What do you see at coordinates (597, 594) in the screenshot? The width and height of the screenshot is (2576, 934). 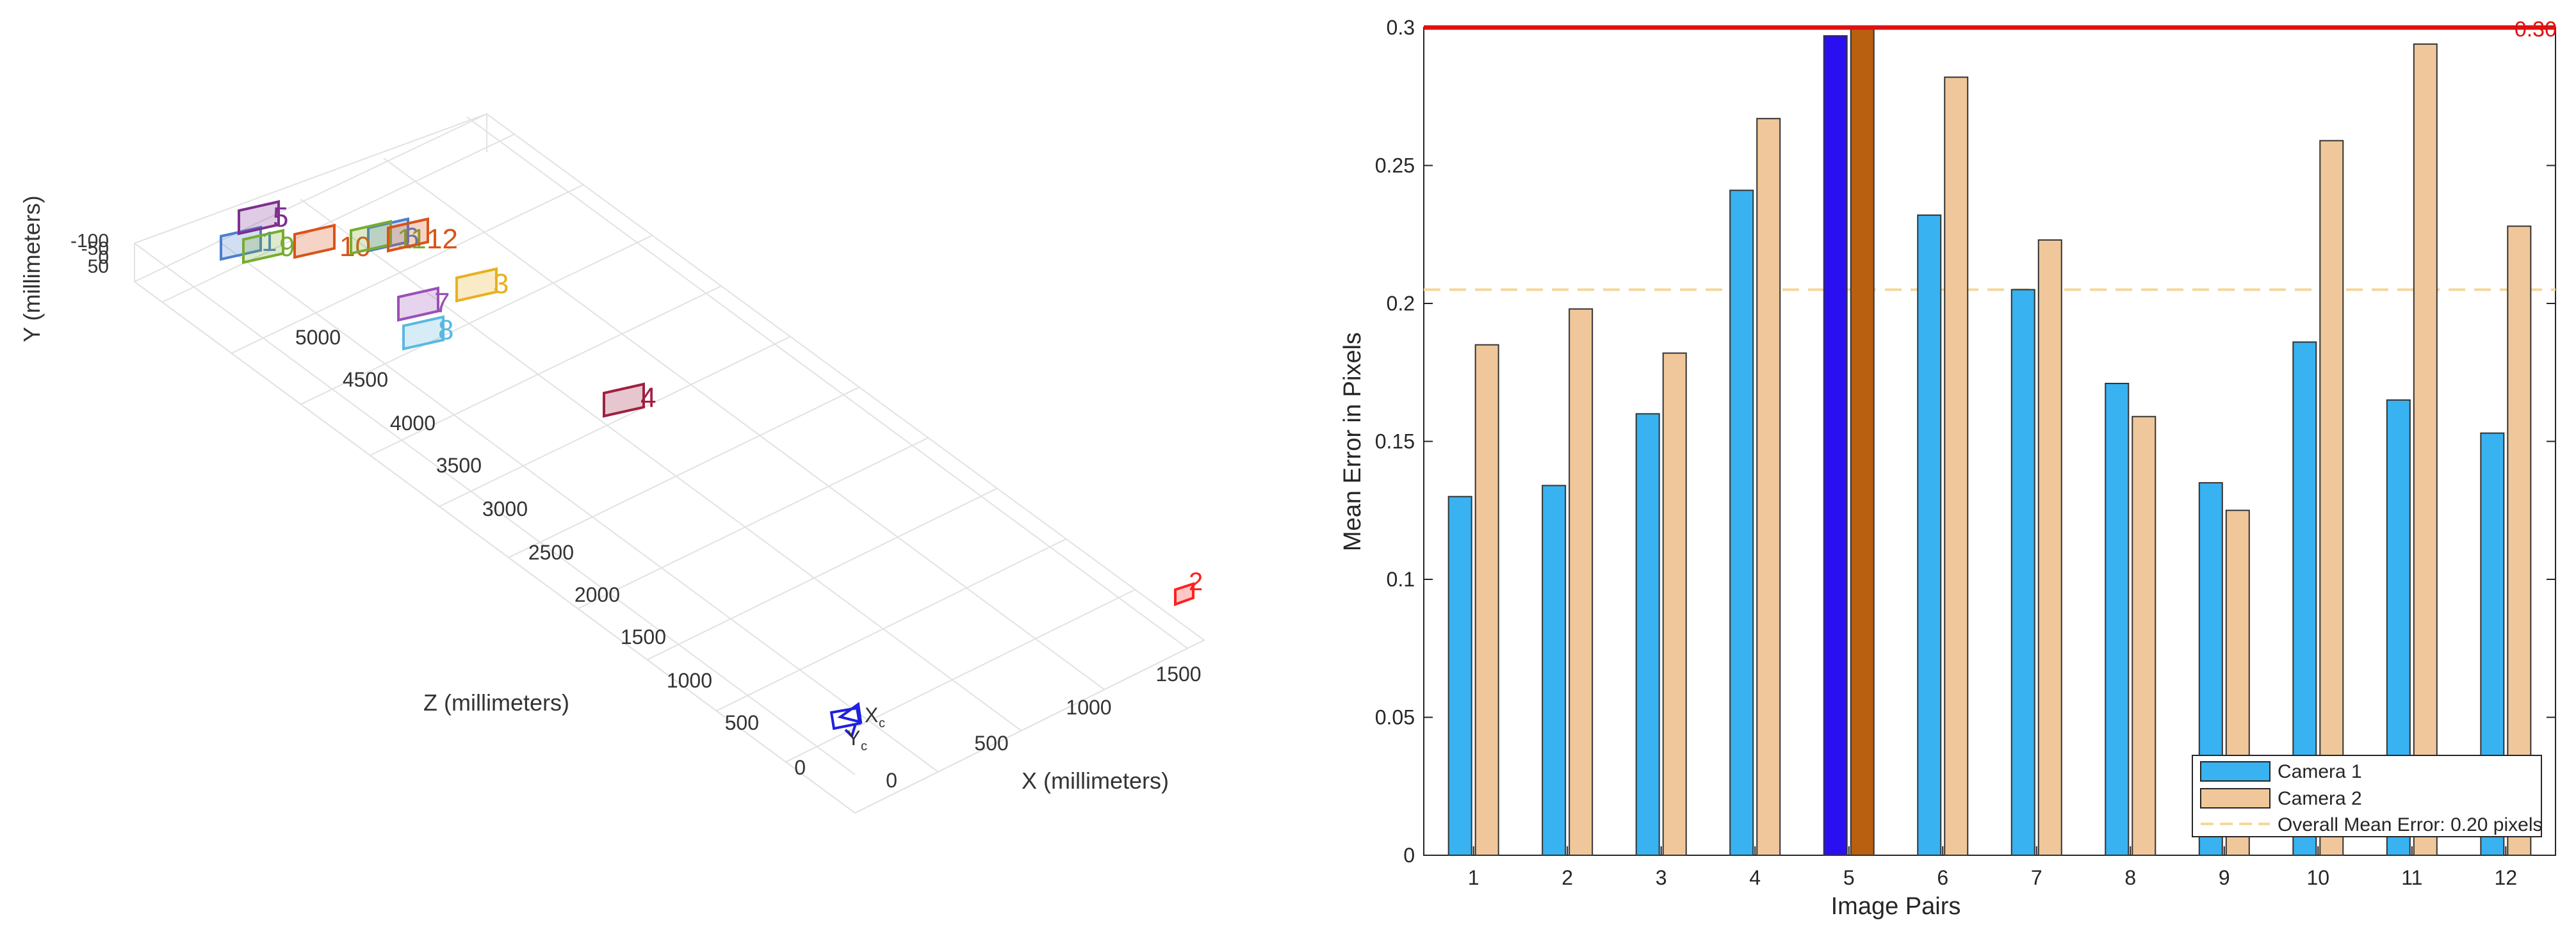 I see `z-tick-label: 2000` at bounding box center [597, 594].